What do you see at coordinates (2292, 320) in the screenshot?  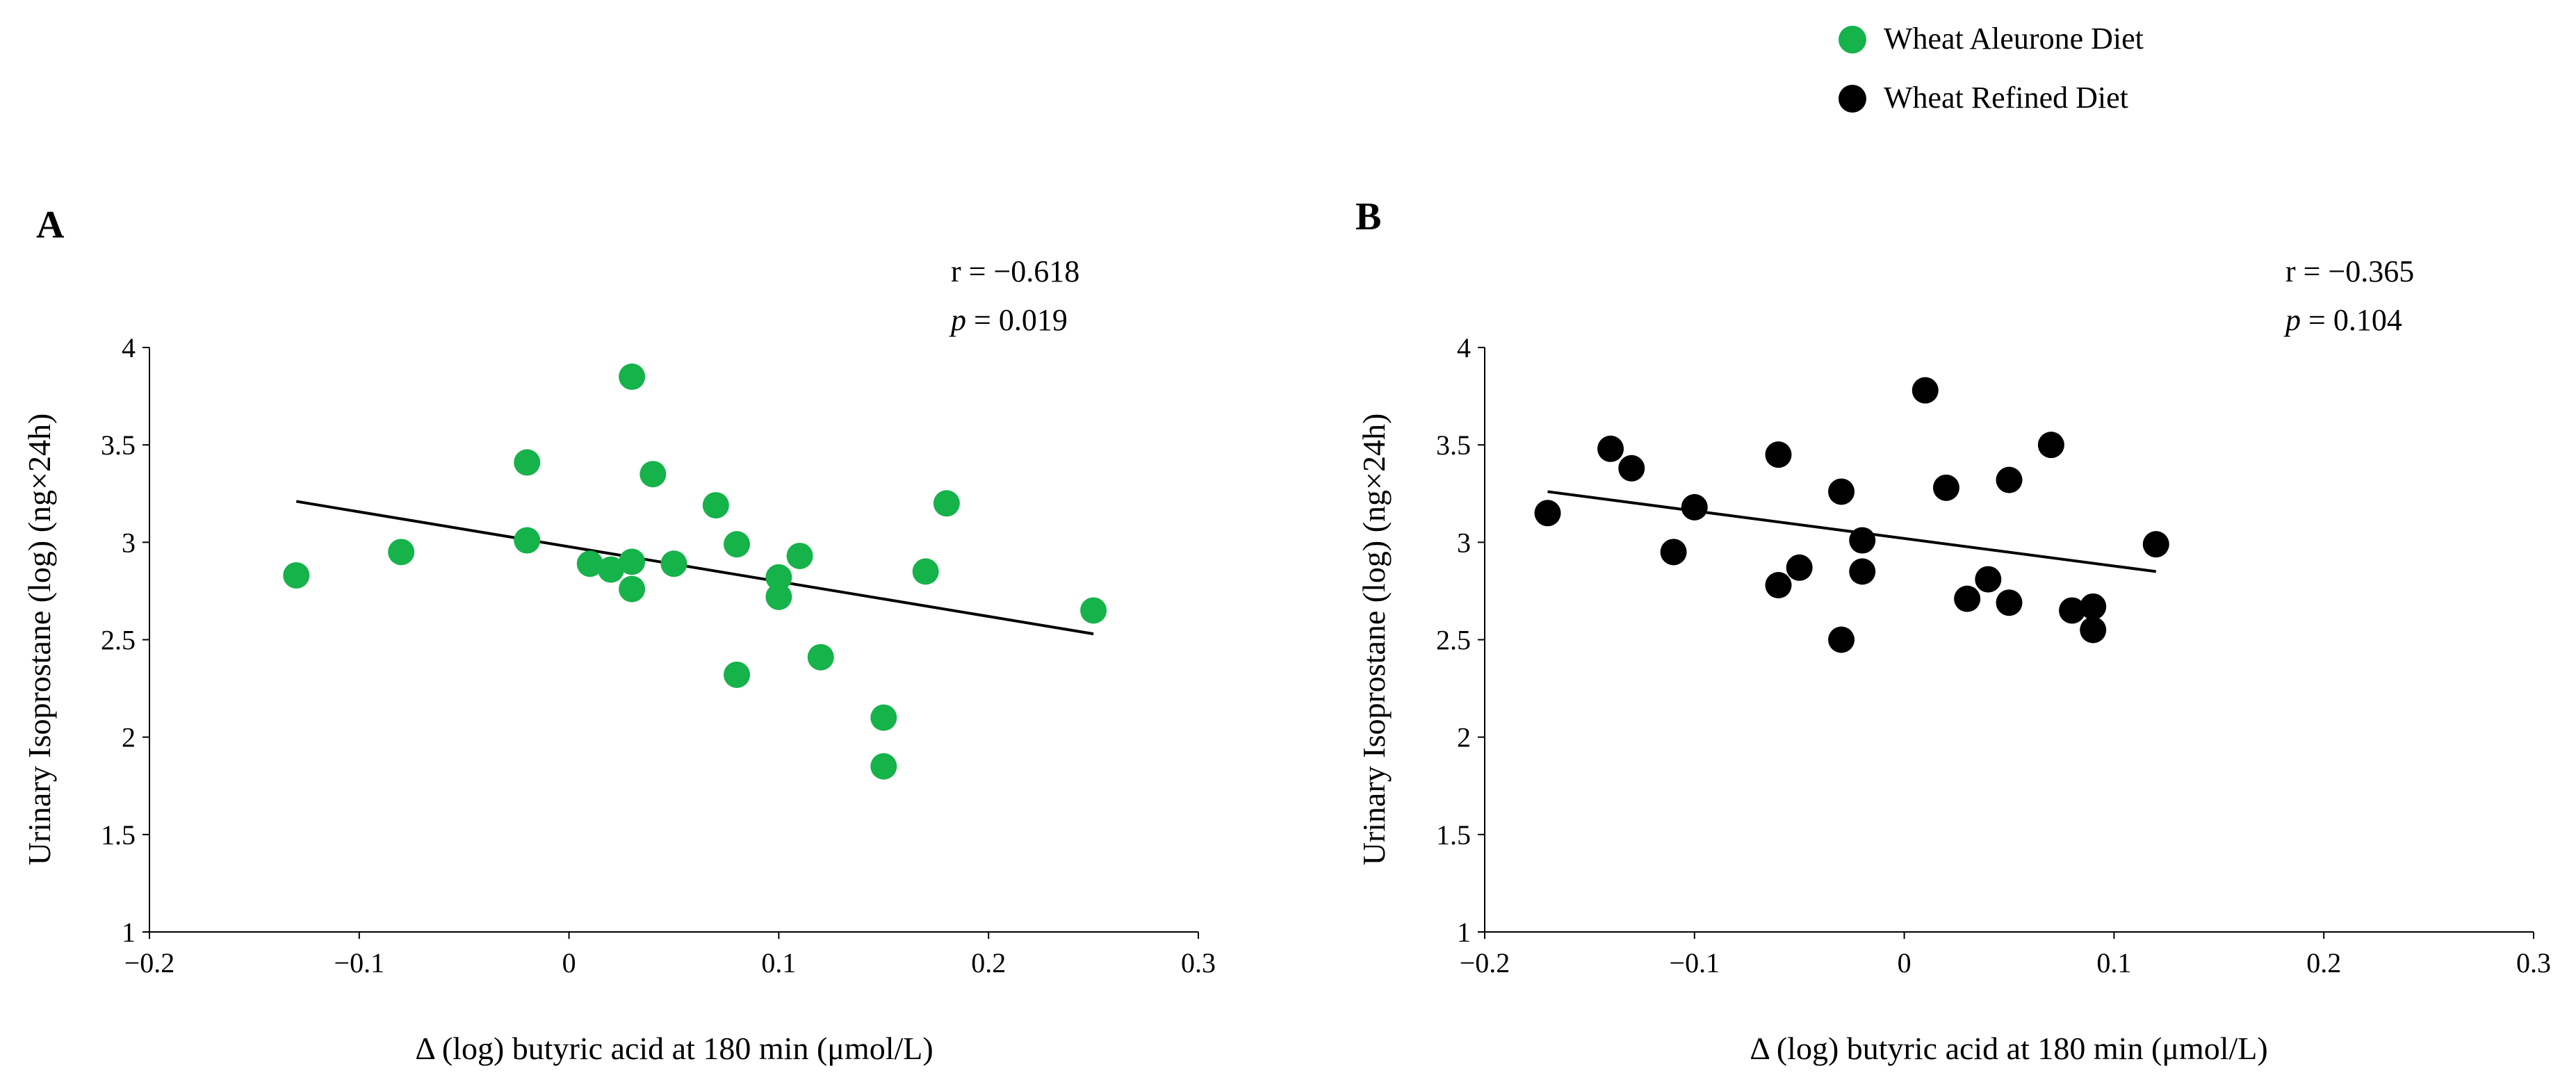 I see `p-symbol-b: p` at bounding box center [2292, 320].